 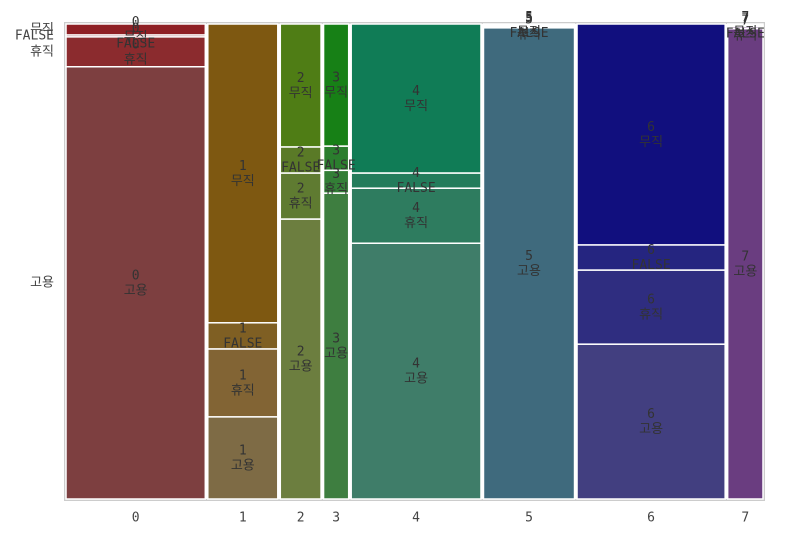 I want to click on y-tick-label: 고용, so click(x=42, y=282).